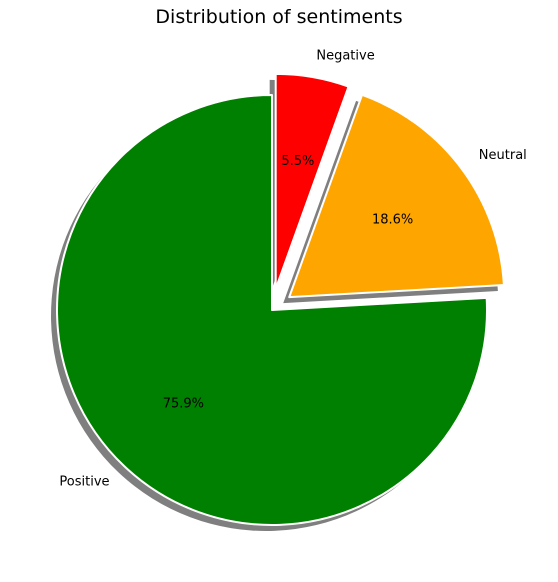 Image resolution: width=558 pixels, height=582 pixels. Describe the element at coordinates (312, 181) in the screenshot. I see `slice-negative` at that location.